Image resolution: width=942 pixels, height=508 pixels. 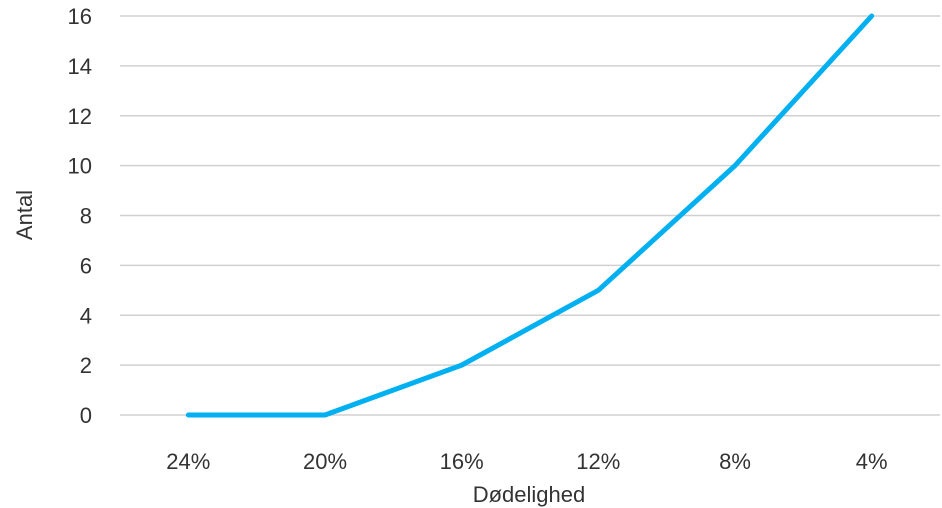 What do you see at coordinates (86, 415) in the screenshot?
I see `y-tick-label: 0` at bounding box center [86, 415].